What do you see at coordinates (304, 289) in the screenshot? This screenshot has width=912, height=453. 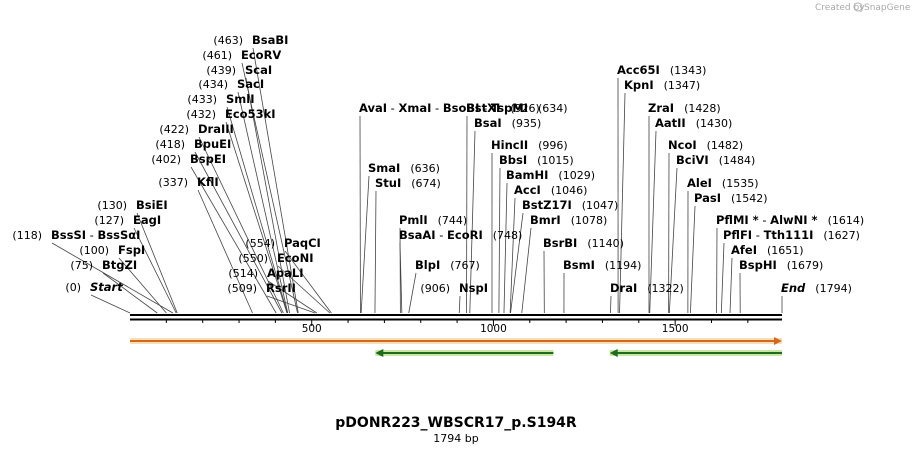 I see `leader-econi` at bounding box center [304, 289].